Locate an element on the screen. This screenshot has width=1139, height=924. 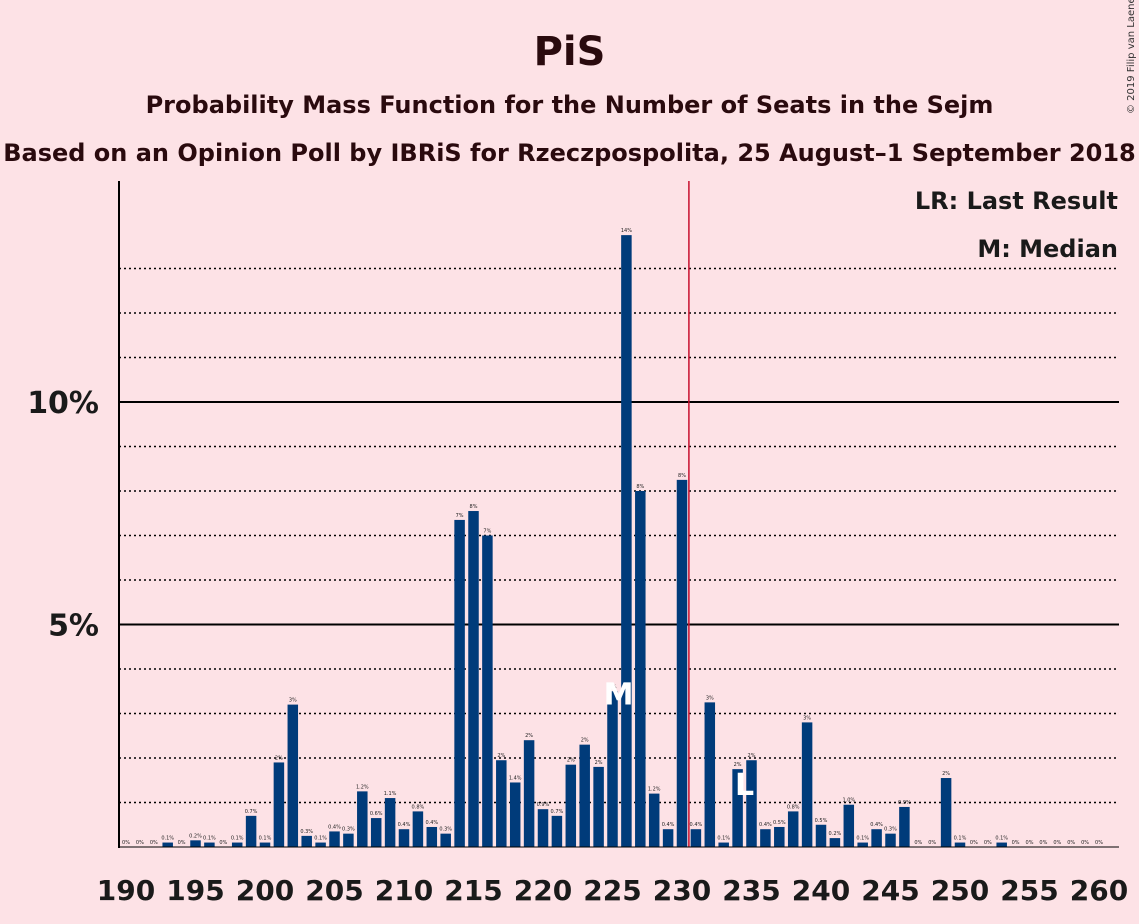
x-tick-label: 205 is located at coordinates (334, 890).